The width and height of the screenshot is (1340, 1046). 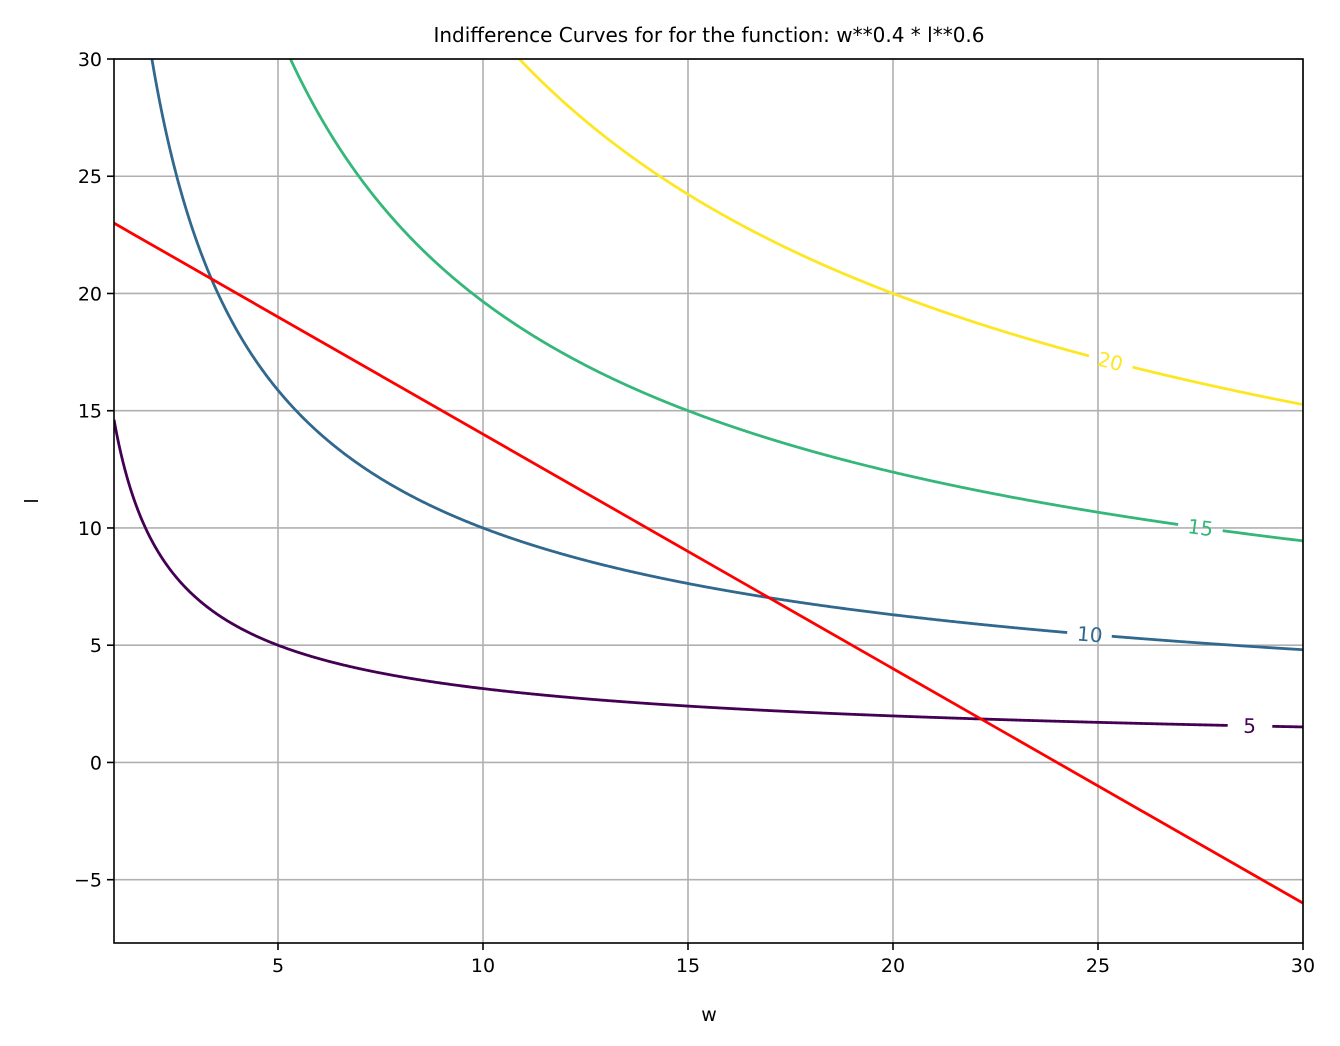 I want to click on y-tick-label: 10, so click(x=90, y=529).